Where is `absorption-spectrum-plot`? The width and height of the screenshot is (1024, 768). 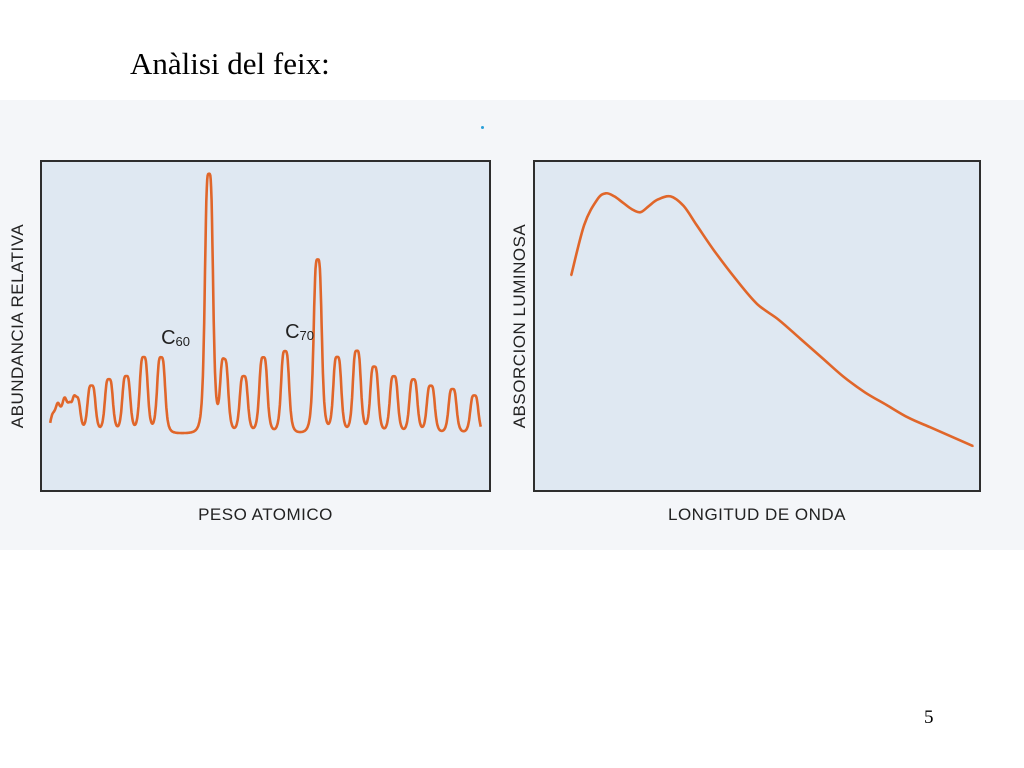
absorption-spectrum-plot is located at coordinates (771, 319).